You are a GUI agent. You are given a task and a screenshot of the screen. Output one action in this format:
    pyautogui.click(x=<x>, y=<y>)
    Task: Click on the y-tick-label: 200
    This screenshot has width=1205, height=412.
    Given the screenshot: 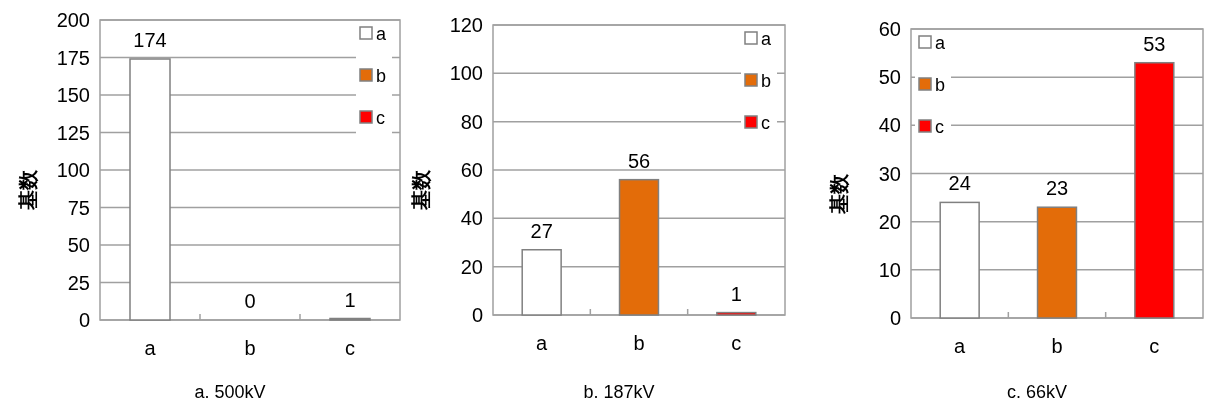 What is the action you would take?
    pyautogui.click(x=73, y=20)
    